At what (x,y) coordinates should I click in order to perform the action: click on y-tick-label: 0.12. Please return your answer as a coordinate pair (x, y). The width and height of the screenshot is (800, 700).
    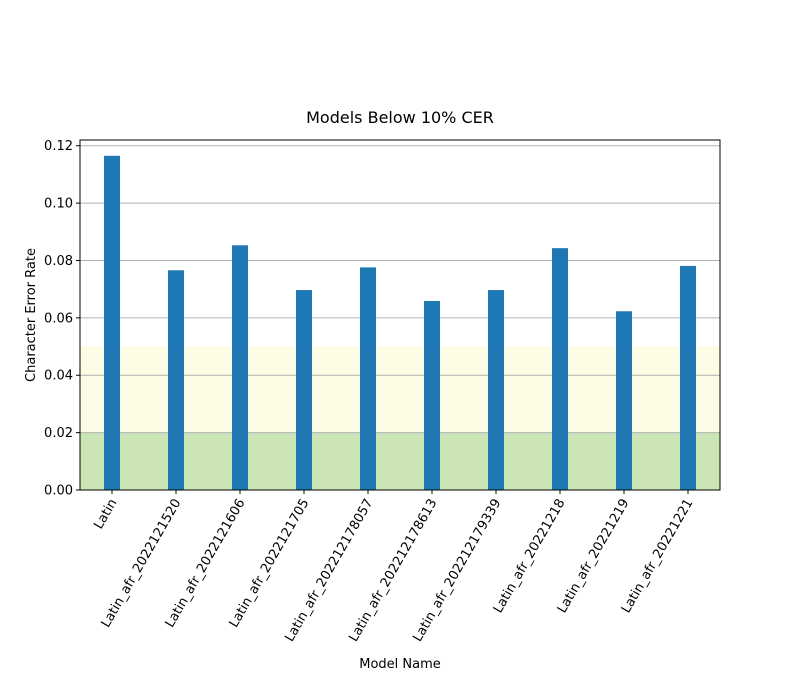
    Looking at the image, I should click on (58, 146).